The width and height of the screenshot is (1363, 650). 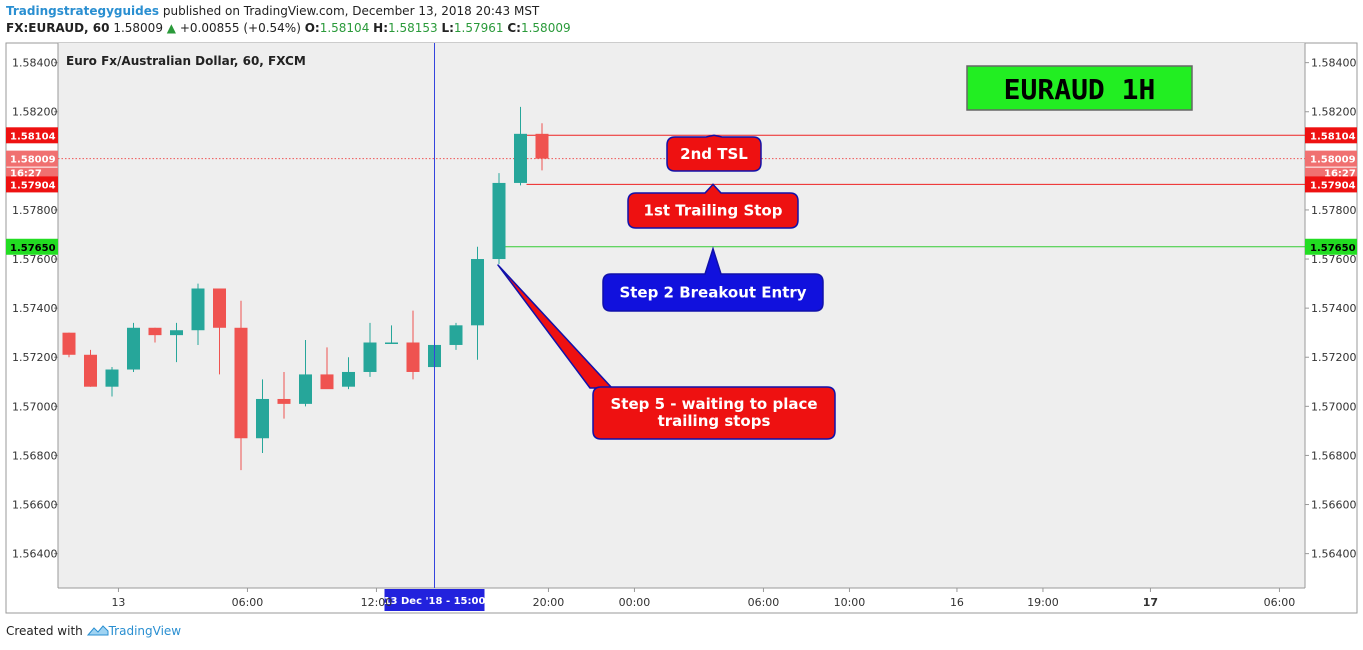 What do you see at coordinates (83, 11) in the screenshot?
I see `publisher-link: Tradingstrategyguides` at bounding box center [83, 11].